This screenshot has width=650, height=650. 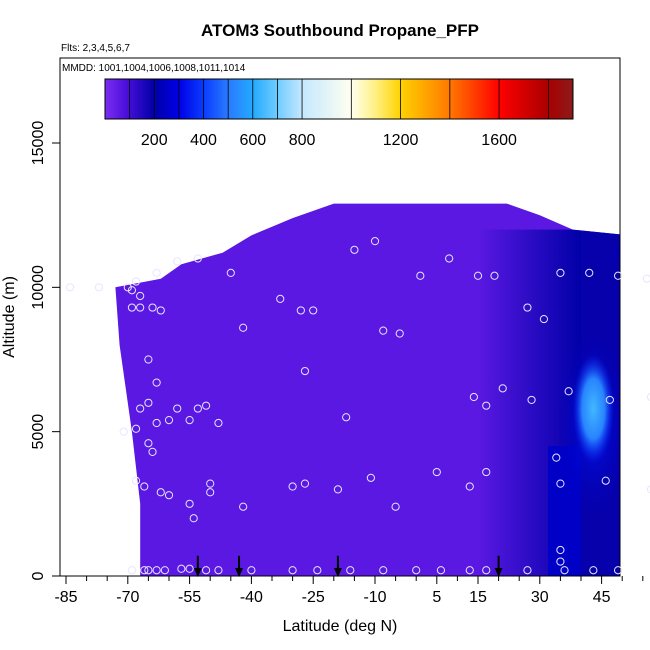 I want to click on x-tick-label: -10, so click(x=374, y=597).